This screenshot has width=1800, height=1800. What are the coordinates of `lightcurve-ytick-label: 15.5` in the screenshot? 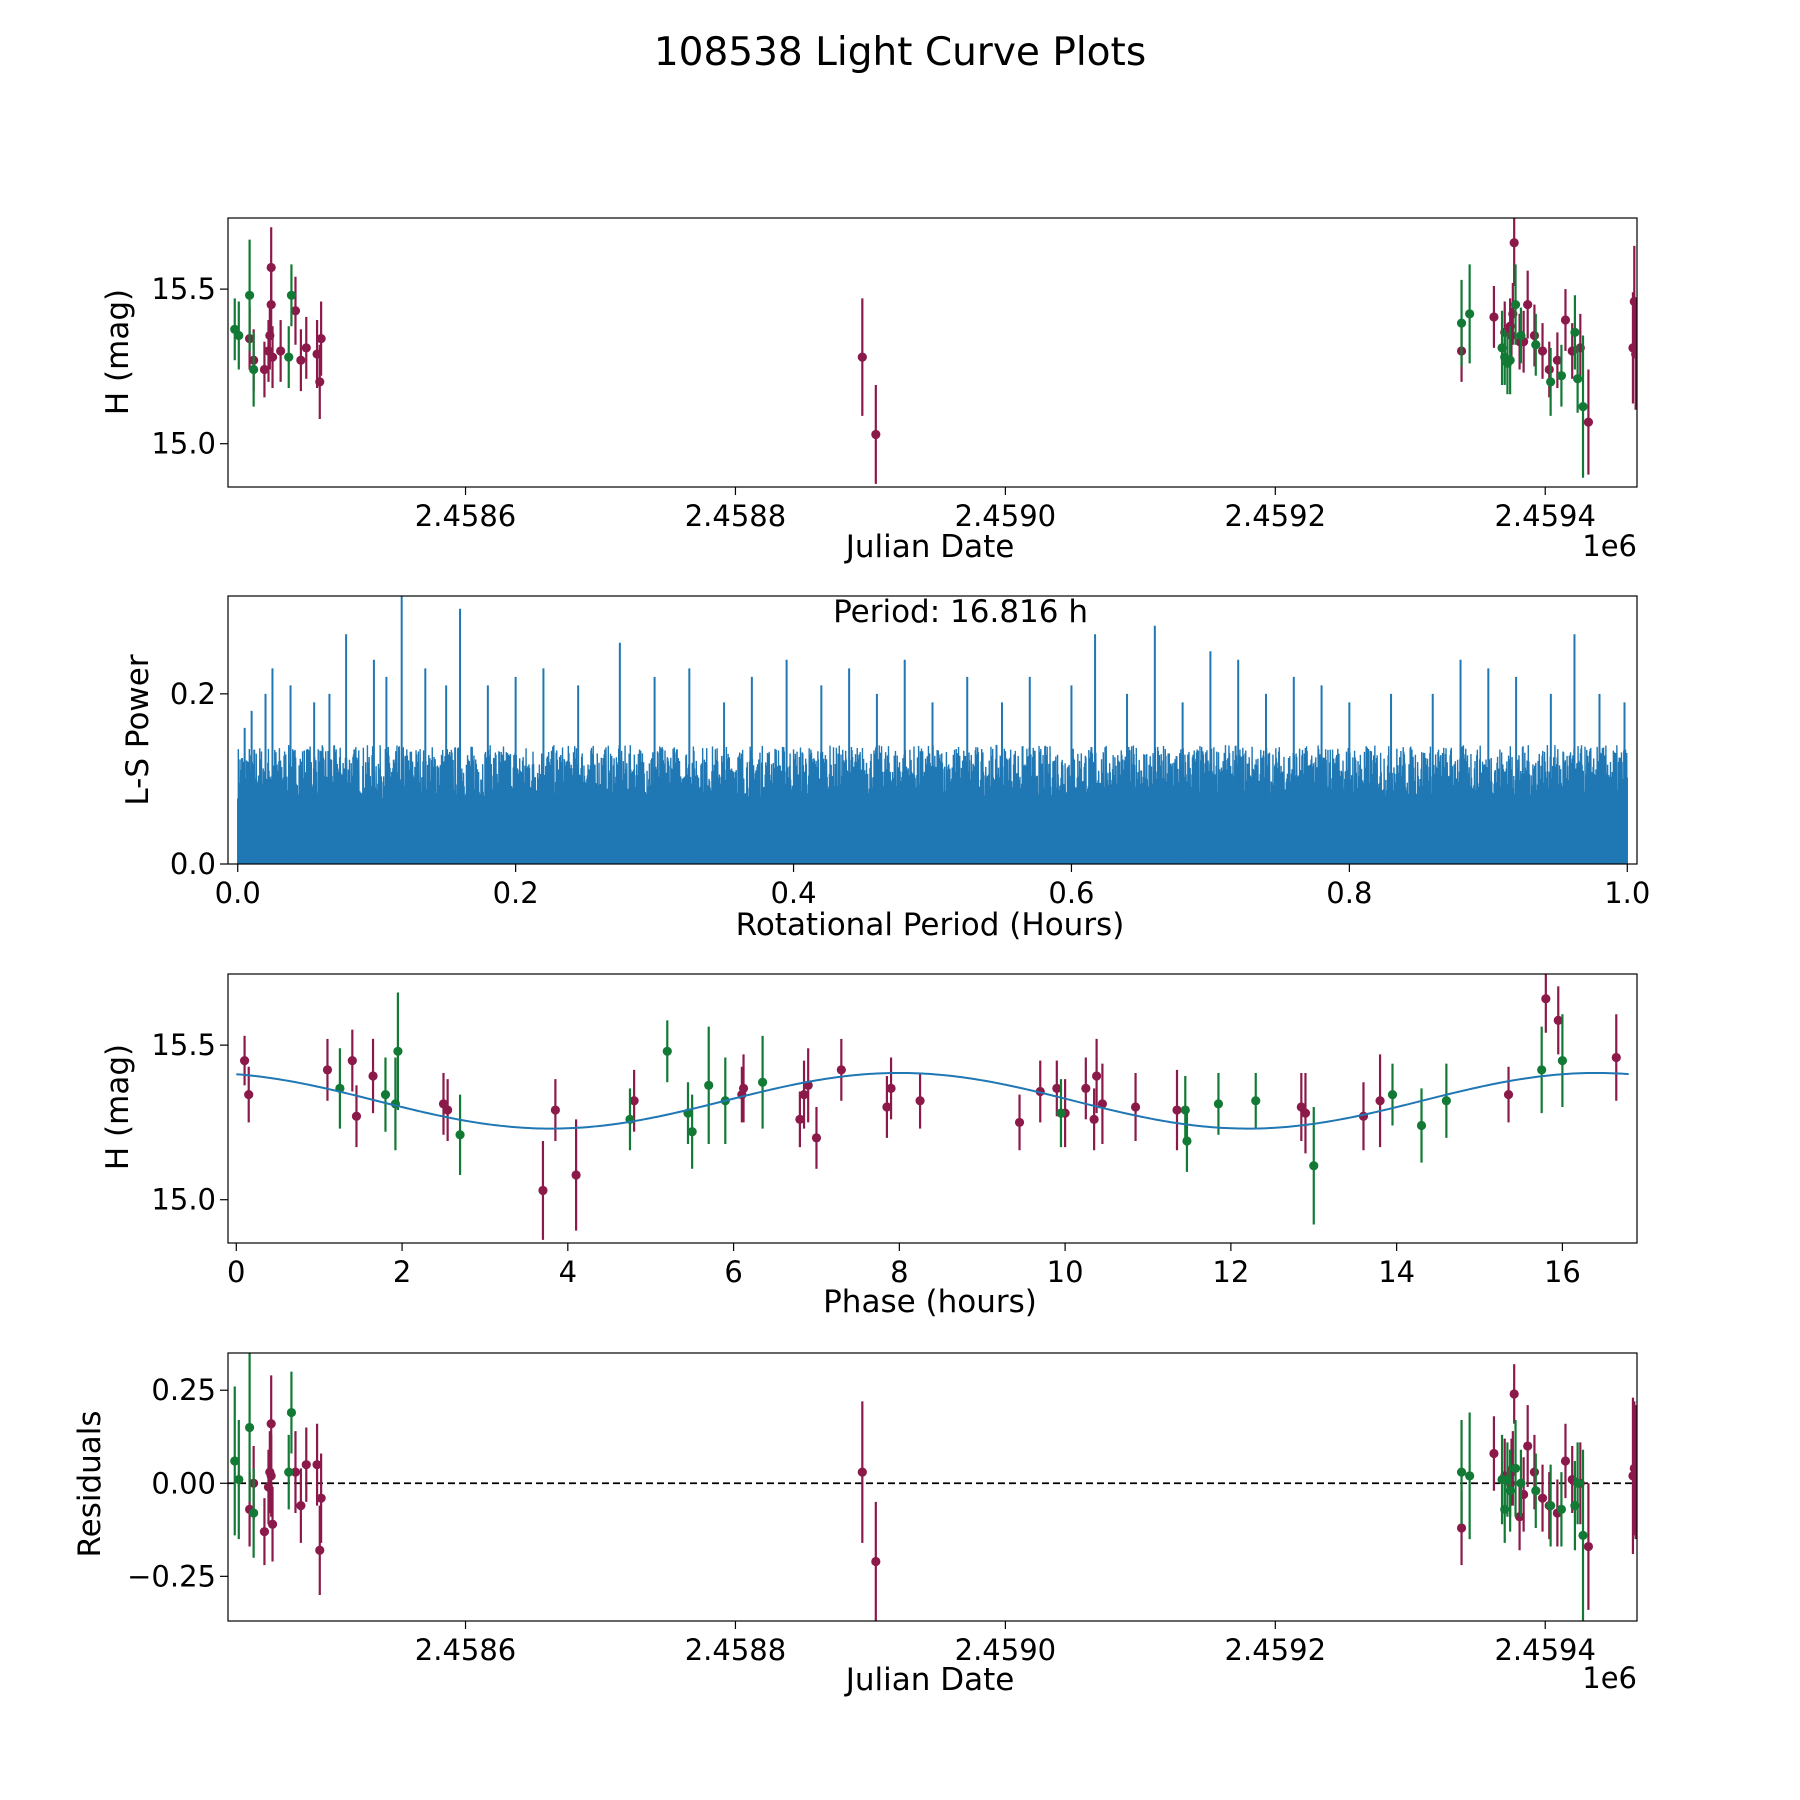 It's located at (183, 289).